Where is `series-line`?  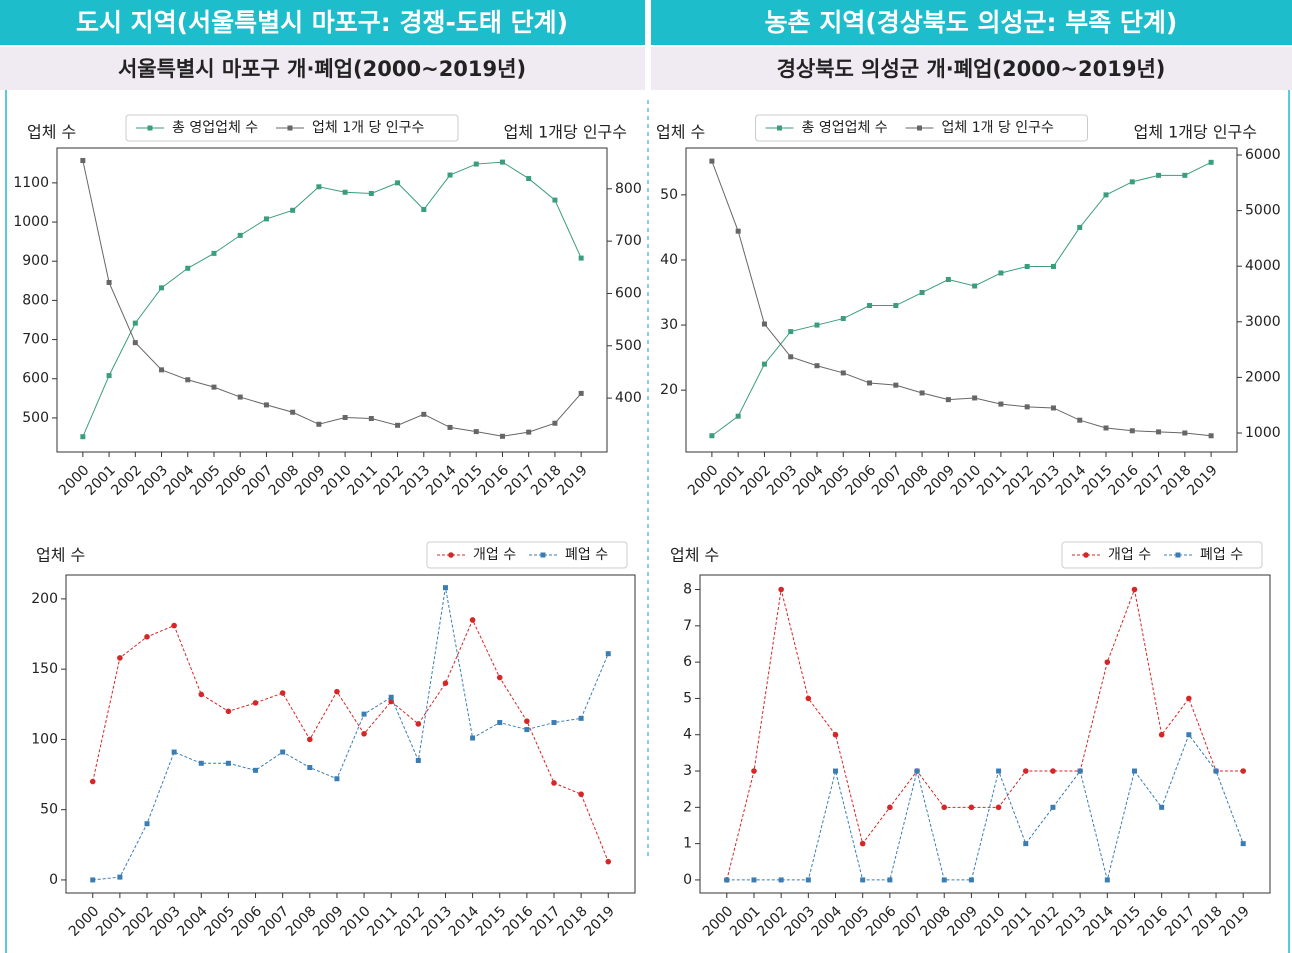 series-line is located at coordinates (985, 807).